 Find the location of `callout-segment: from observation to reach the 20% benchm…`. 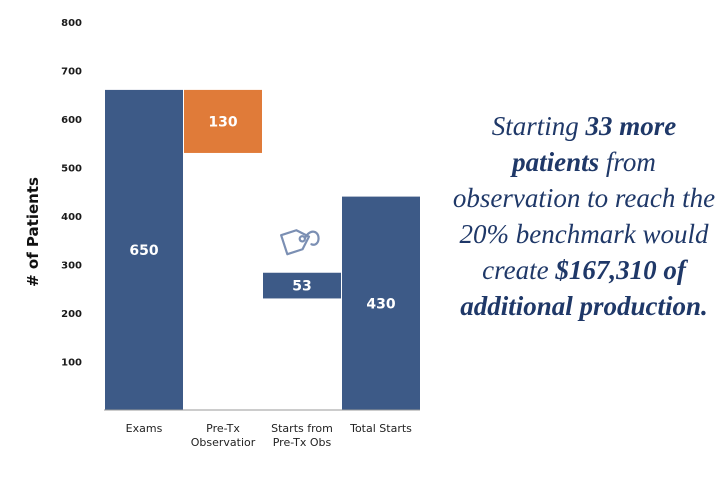

callout-segment: from observation to reach the 20% benchm… is located at coordinates (584, 216).